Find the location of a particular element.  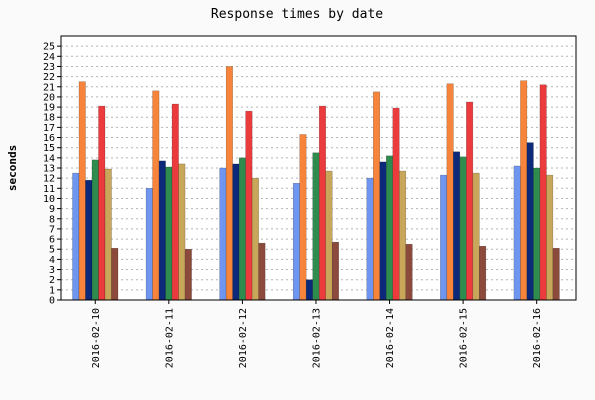

y-tick-label: 20 is located at coordinates (49, 97).